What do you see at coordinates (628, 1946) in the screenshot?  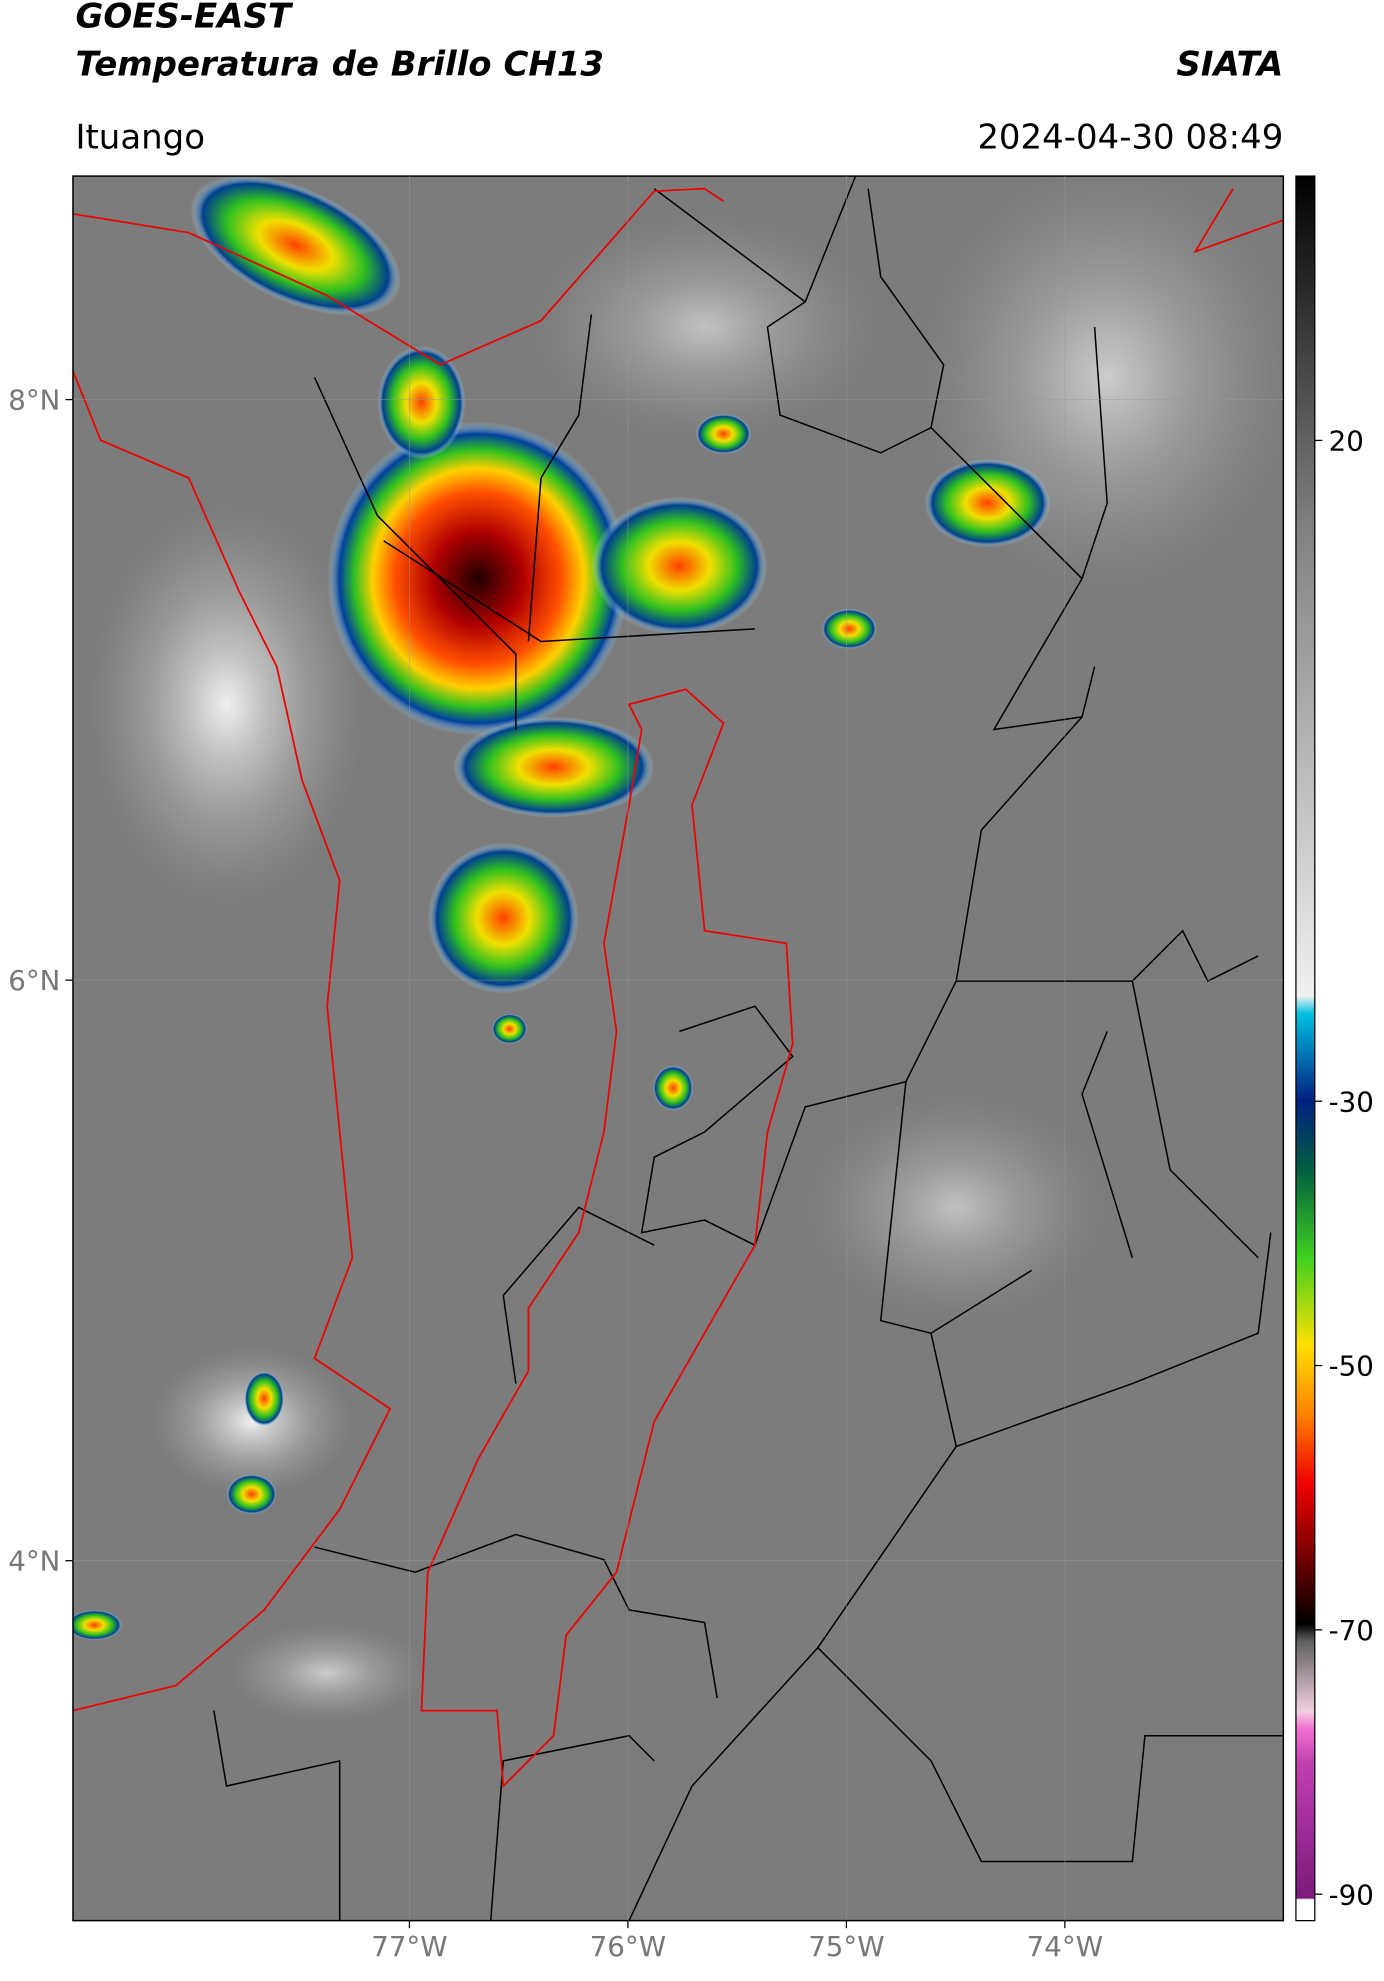 I see `x-tick-label: 76°W` at bounding box center [628, 1946].